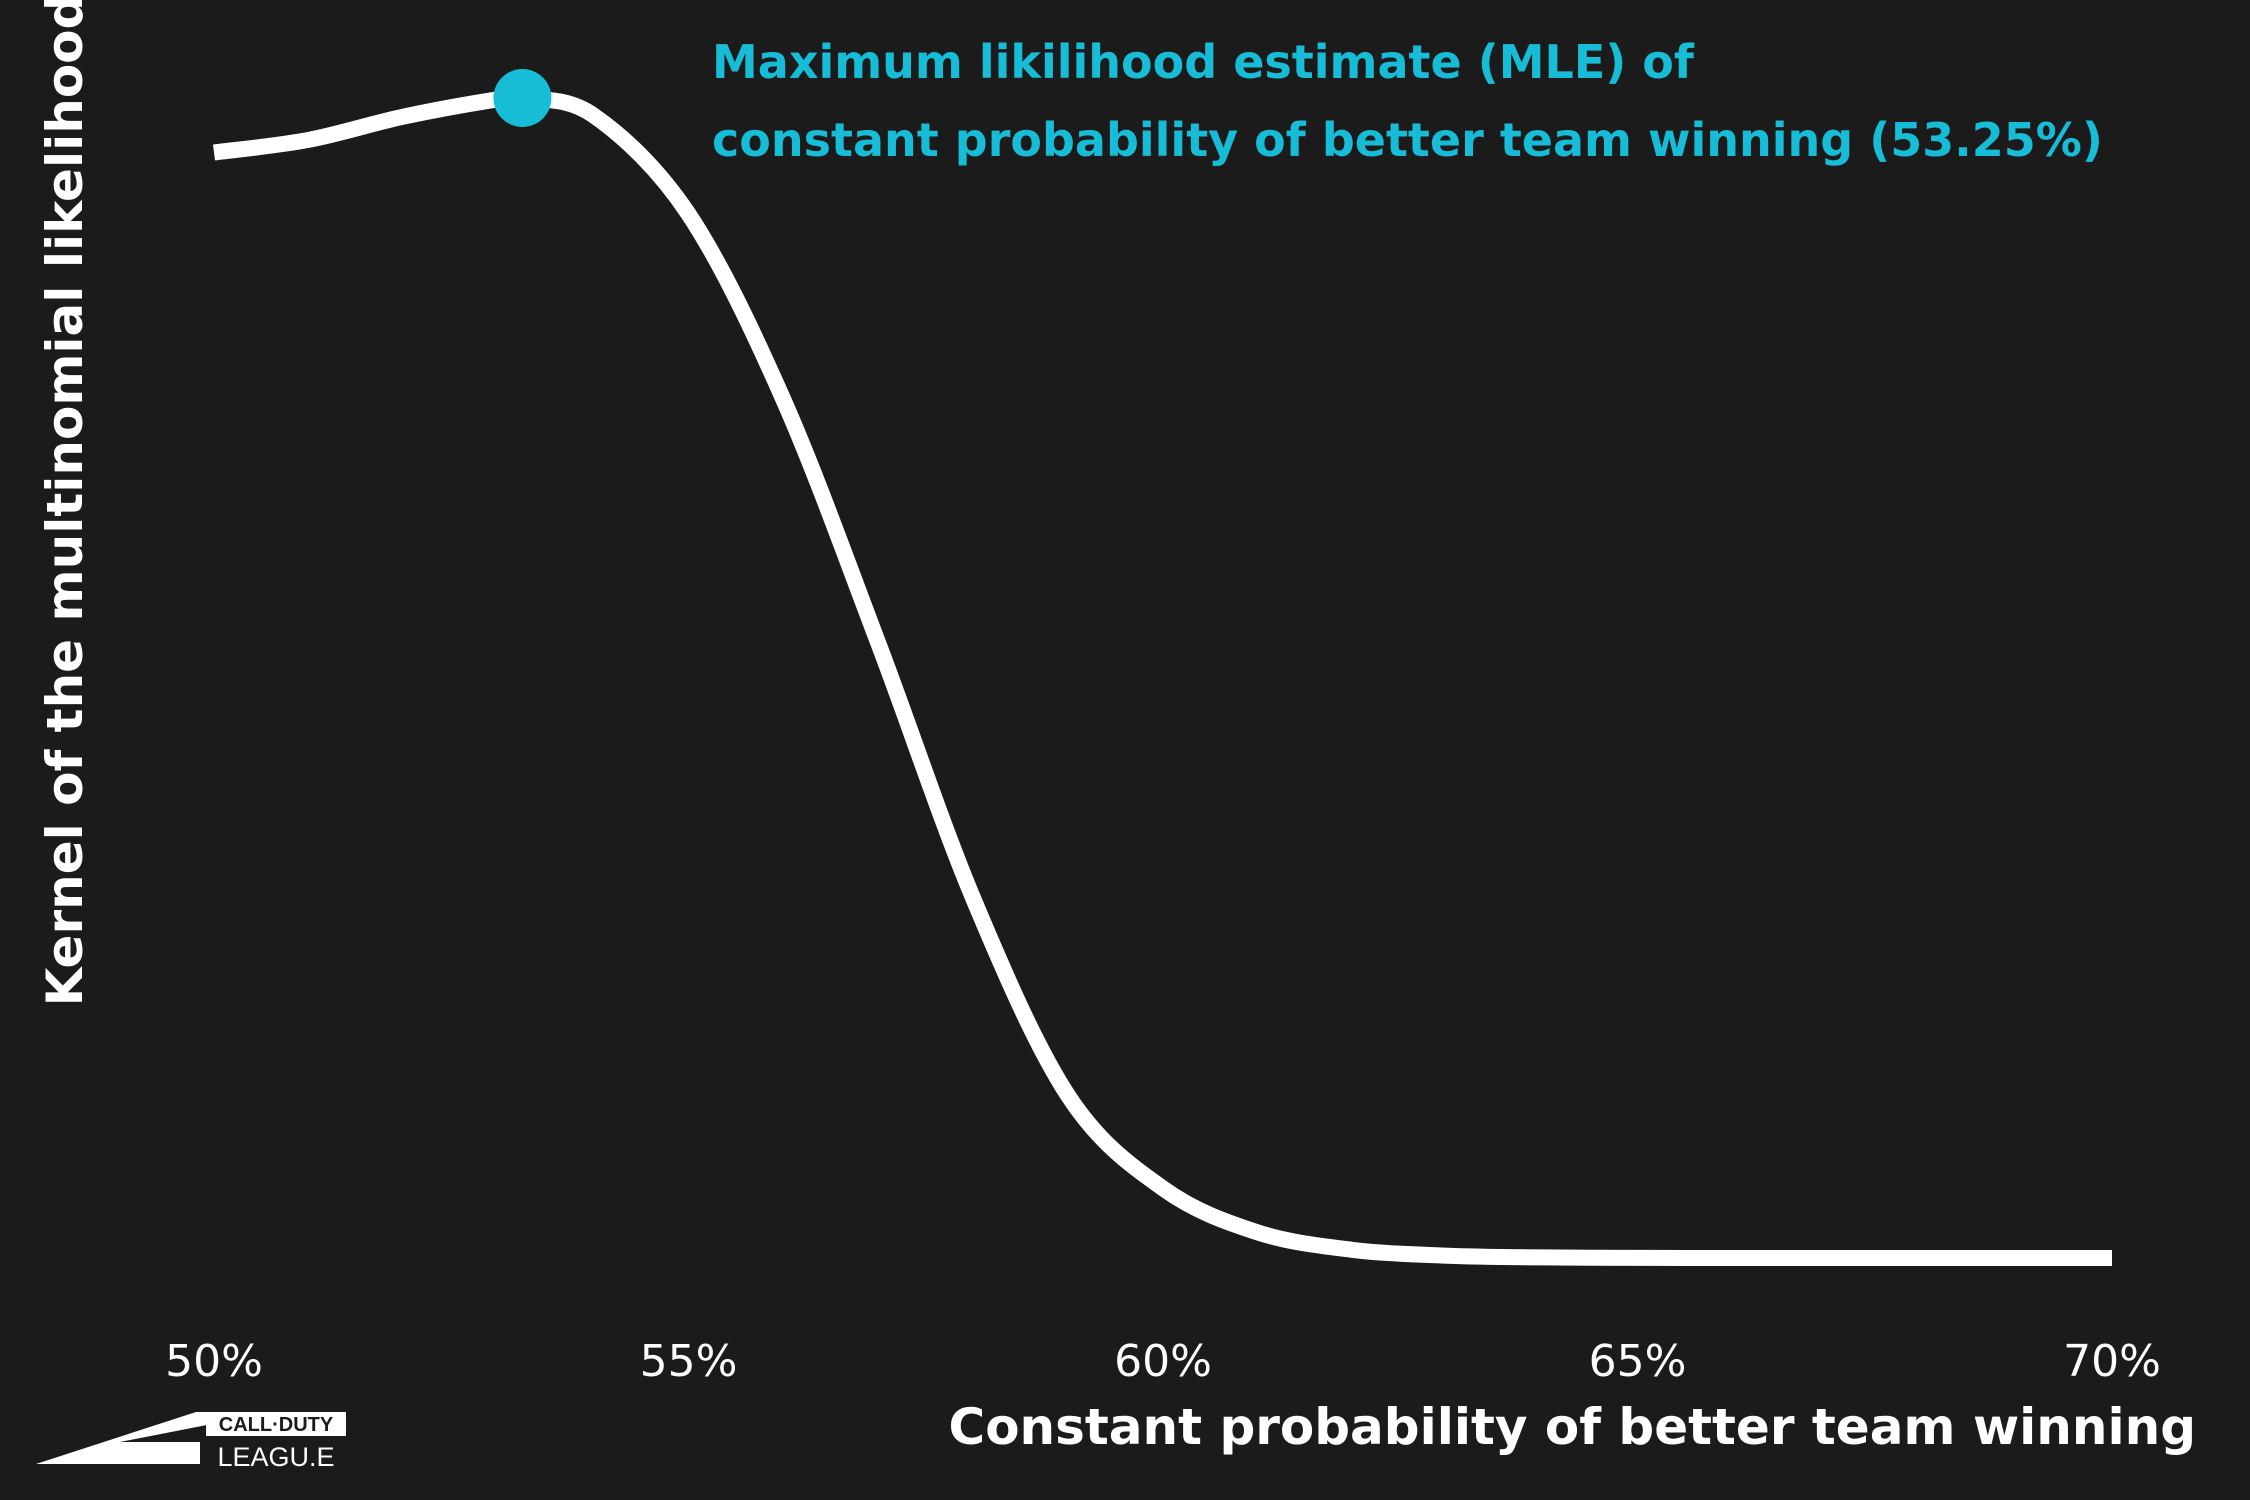 This screenshot has height=1500, width=2250. I want to click on logo-top-text: CALL·DUTY, so click(276, 1425).